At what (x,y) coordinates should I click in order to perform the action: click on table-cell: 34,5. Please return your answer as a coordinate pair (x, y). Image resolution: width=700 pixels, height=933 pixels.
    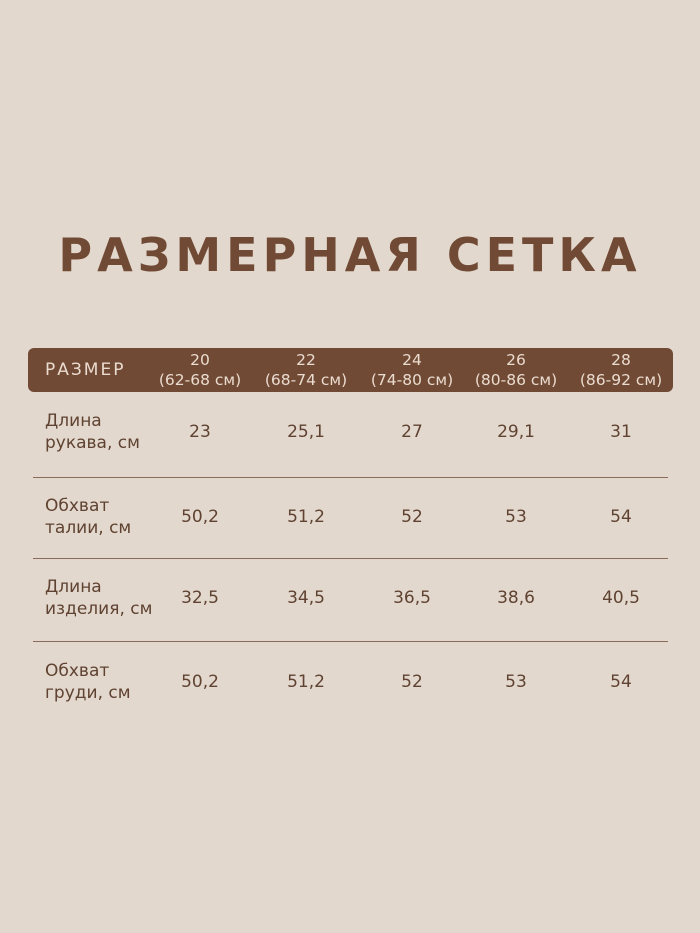
    Looking at the image, I should click on (306, 598).